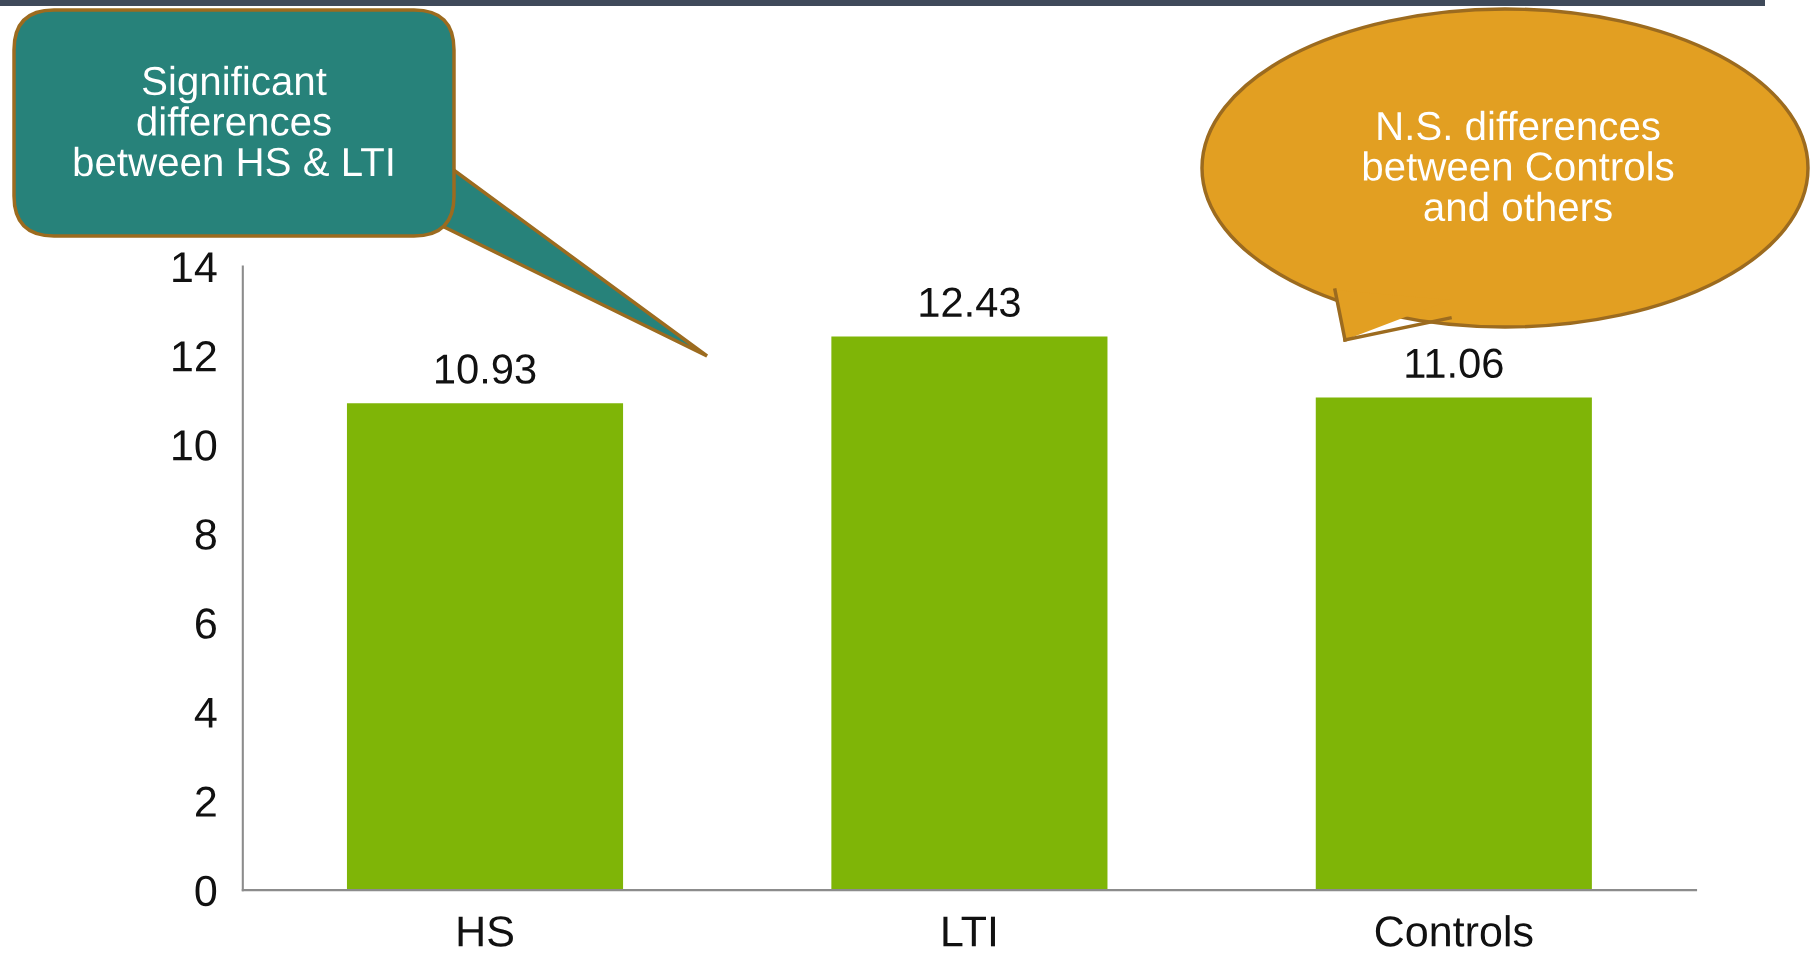  I want to click on x-tick-label: LTI, so click(969, 931).